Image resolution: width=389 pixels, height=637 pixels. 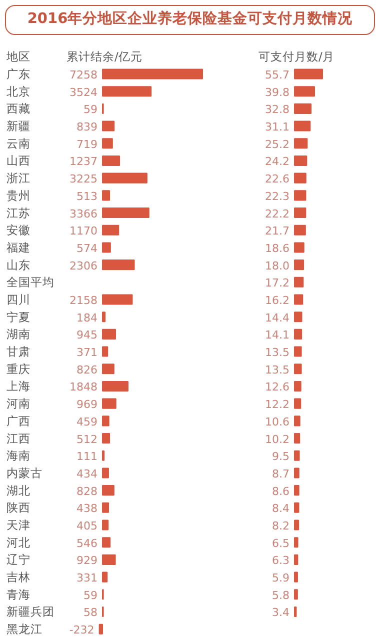 I want to click on y-tick-label: 福建, so click(x=18, y=247).